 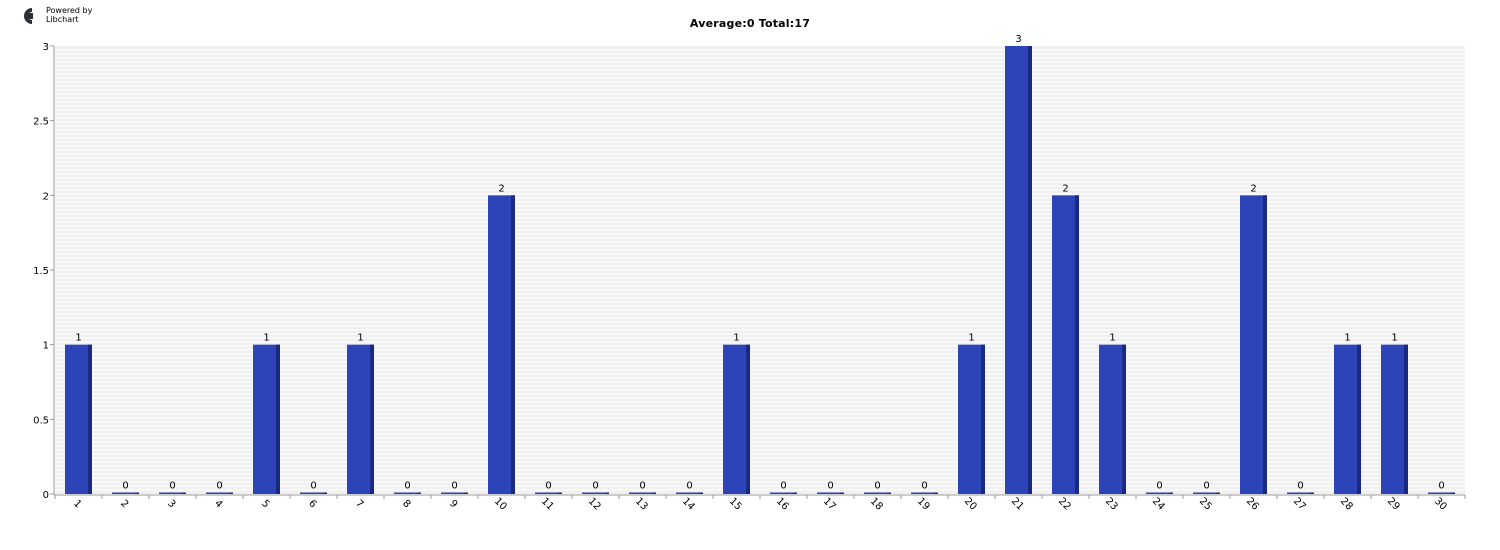 What do you see at coordinates (171, 504) in the screenshot?
I see `x-tick-label: 3` at bounding box center [171, 504].